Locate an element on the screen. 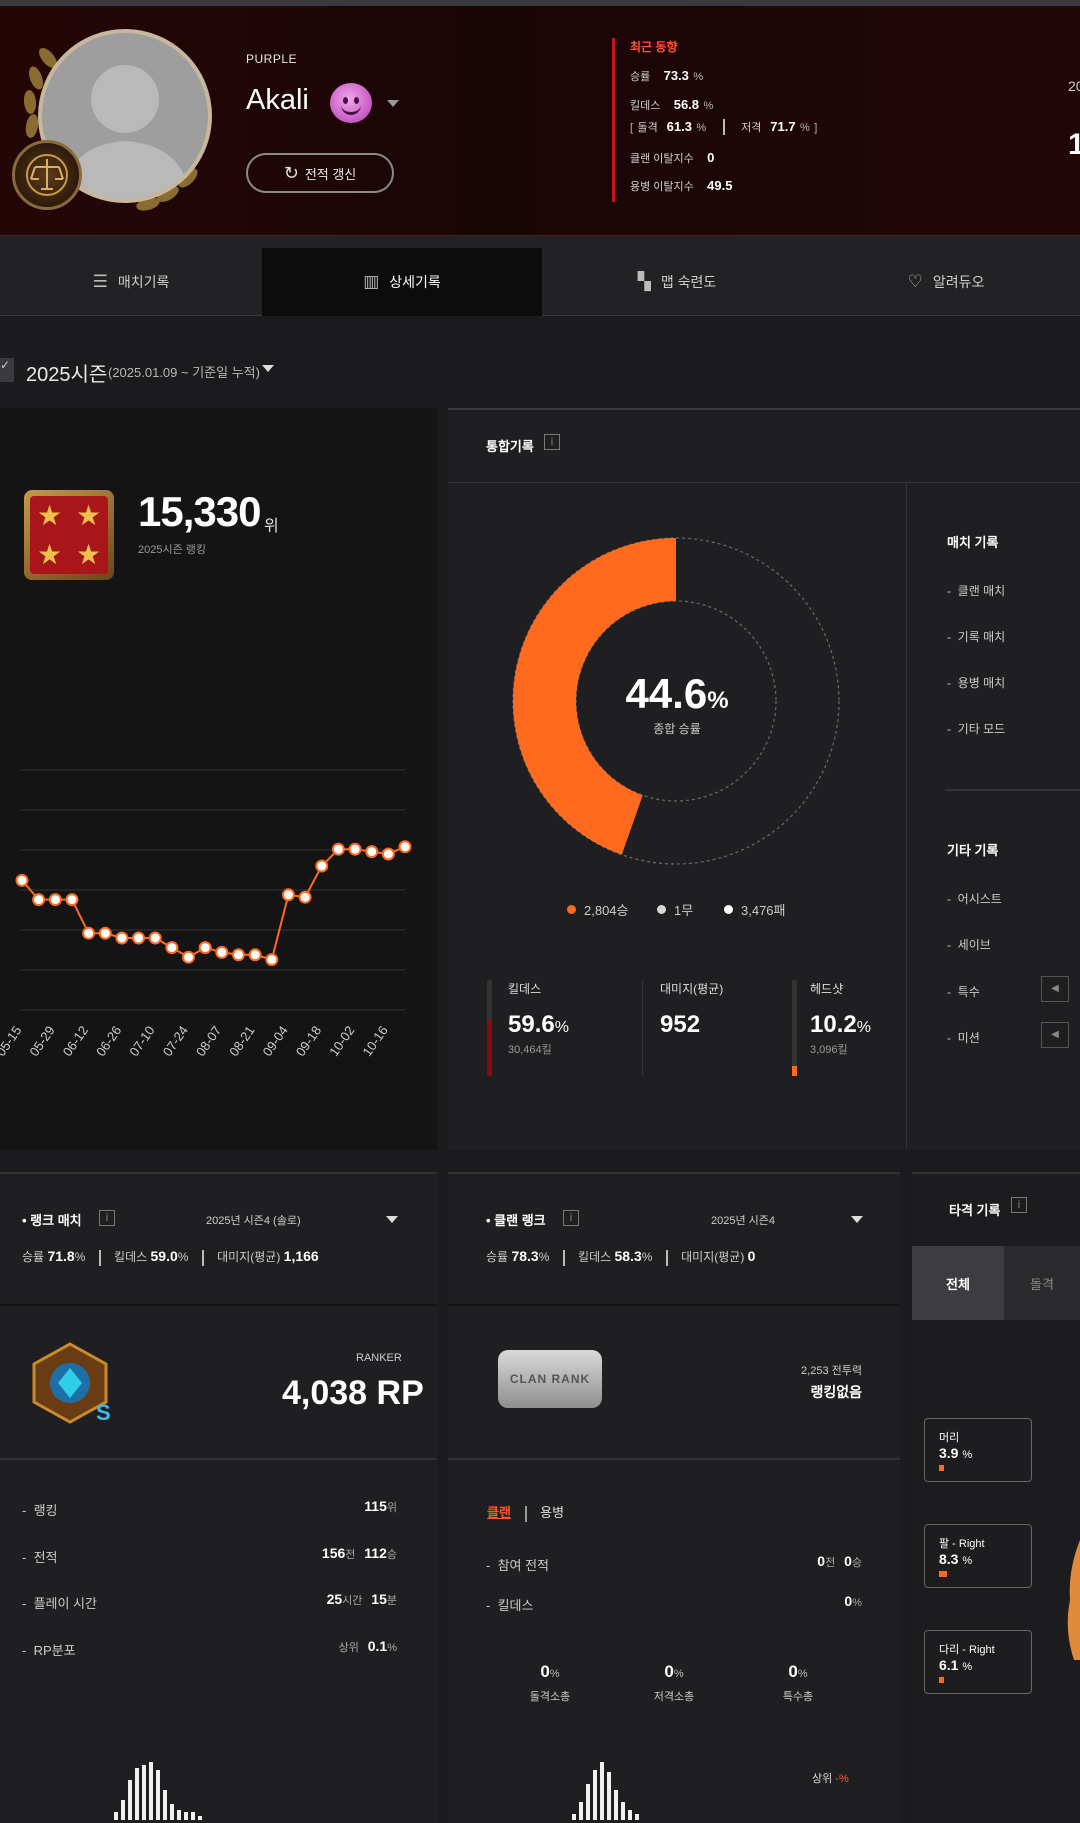 Image resolution: width=1080 pixels, height=1823 pixels. hit-part-arm: 팔 - Right 8.3 % is located at coordinates (978, 1556).